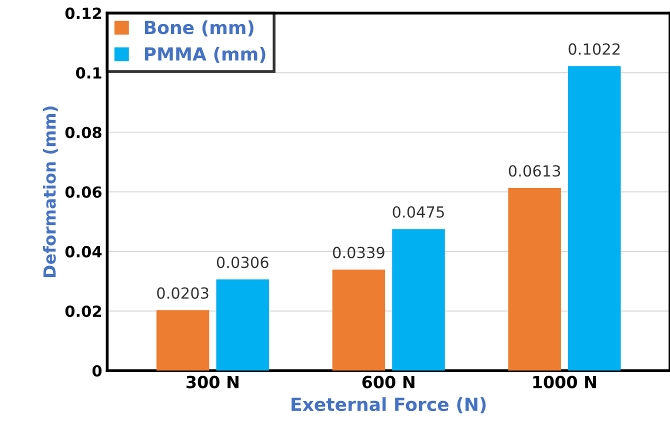 The height and width of the screenshot is (436, 670). I want to click on y-tick-label: 0.02, so click(83, 311).